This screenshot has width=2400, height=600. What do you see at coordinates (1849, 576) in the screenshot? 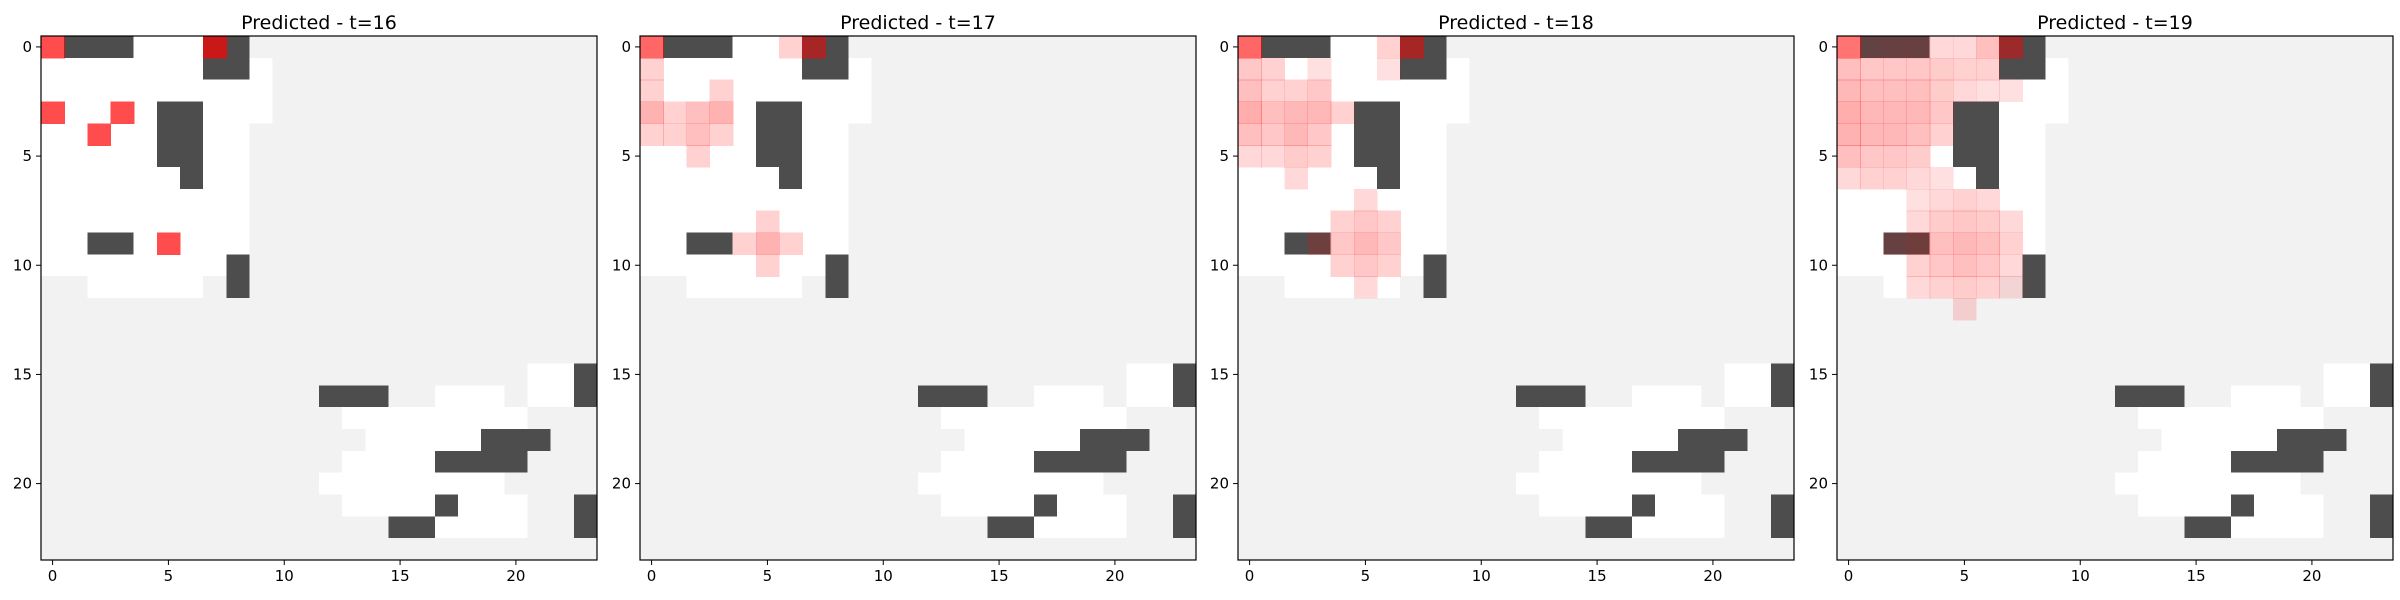
I see `x-tick-label: 0` at bounding box center [1849, 576].